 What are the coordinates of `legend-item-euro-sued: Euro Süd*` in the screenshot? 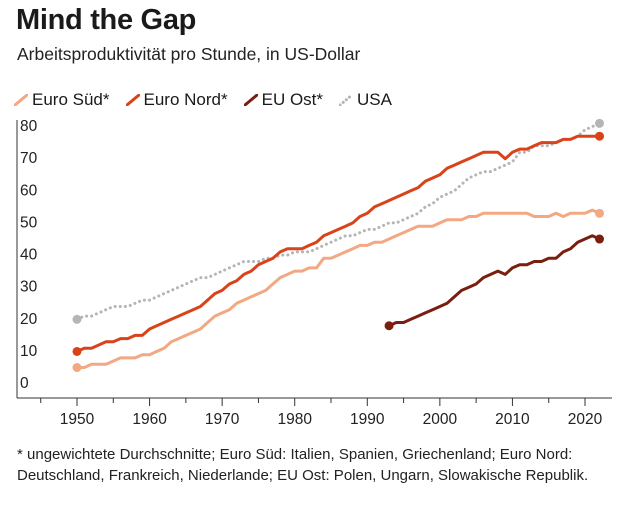 It's located at (62, 100).